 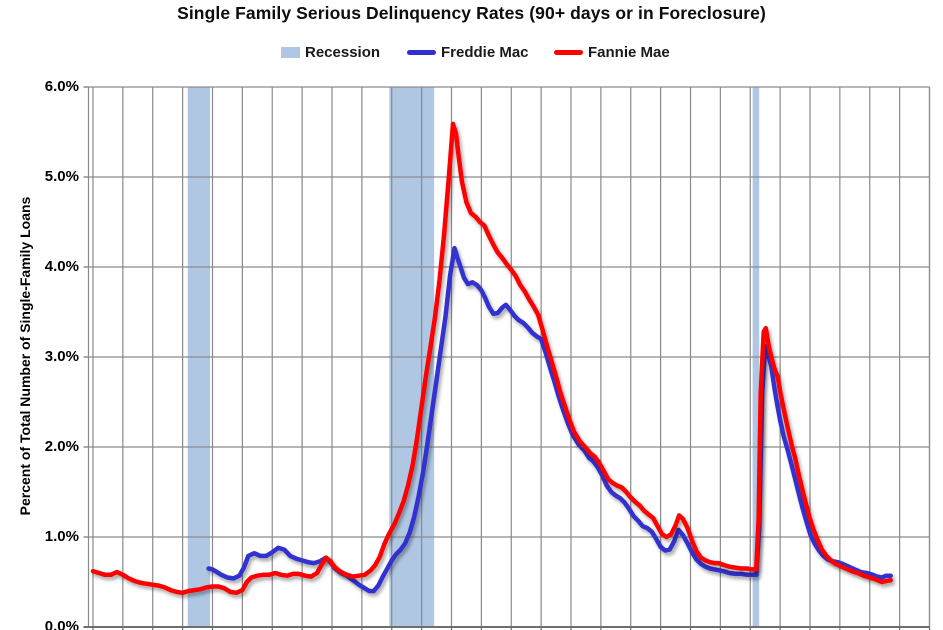 I want to click on y-tick-label: 1.0%, so click(x=61, y=536).